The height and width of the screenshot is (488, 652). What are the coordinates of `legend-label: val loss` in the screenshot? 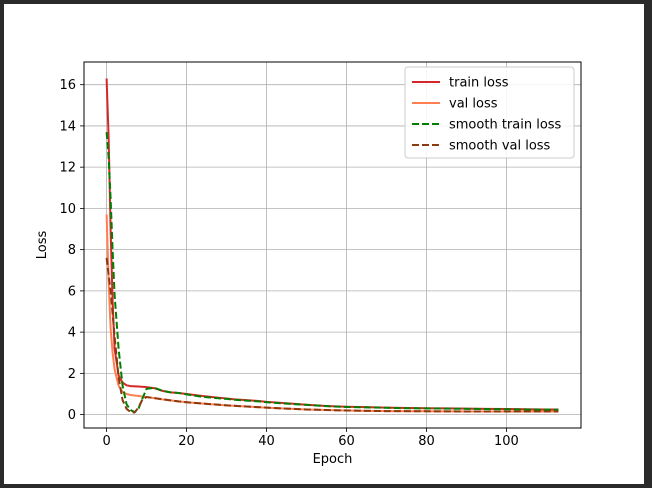 It's located at (473, 104).